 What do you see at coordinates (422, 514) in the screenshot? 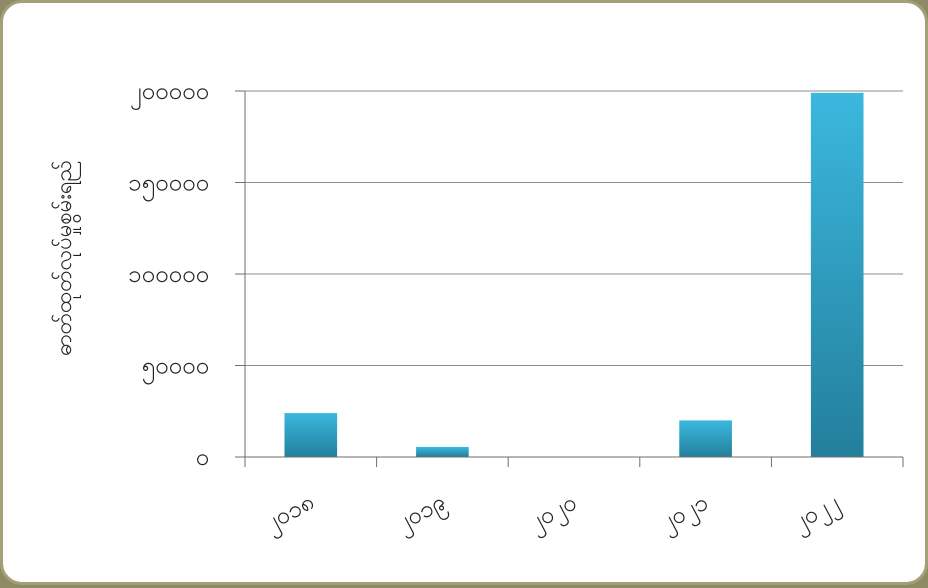
I see `x-tick-label: ၂၀၁၉` at bounding box center [422, 514].